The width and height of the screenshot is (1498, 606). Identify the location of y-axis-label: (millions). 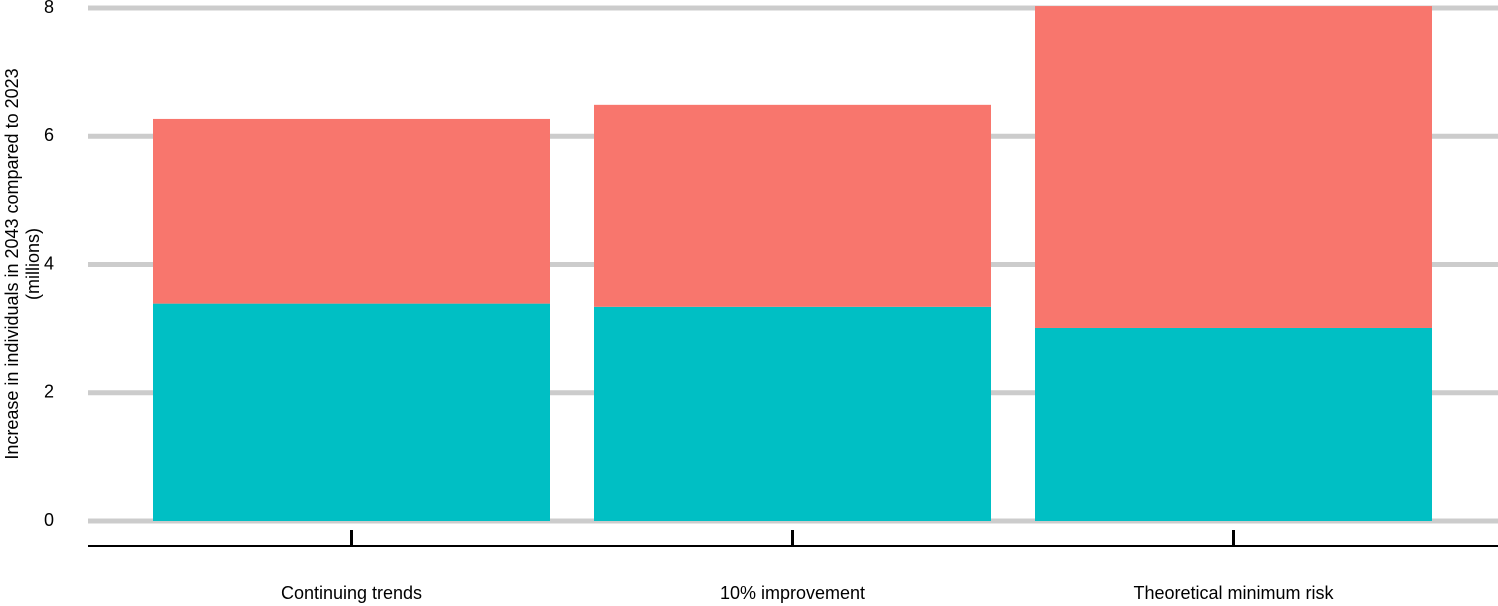
(33, 264).